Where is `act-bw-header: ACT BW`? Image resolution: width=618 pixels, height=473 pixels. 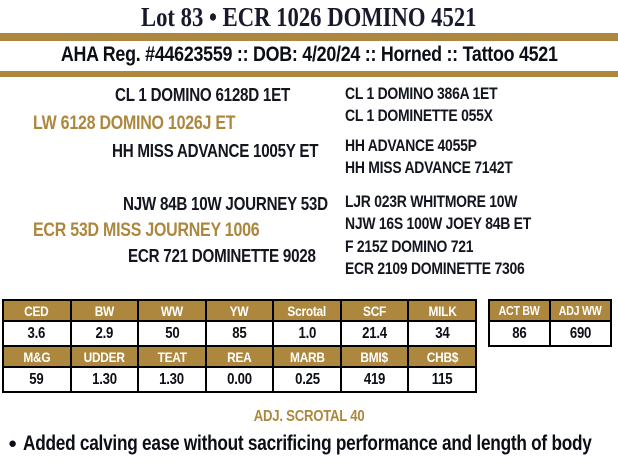
act-bw-header: ACT BW is located at coordinates (519, 310).